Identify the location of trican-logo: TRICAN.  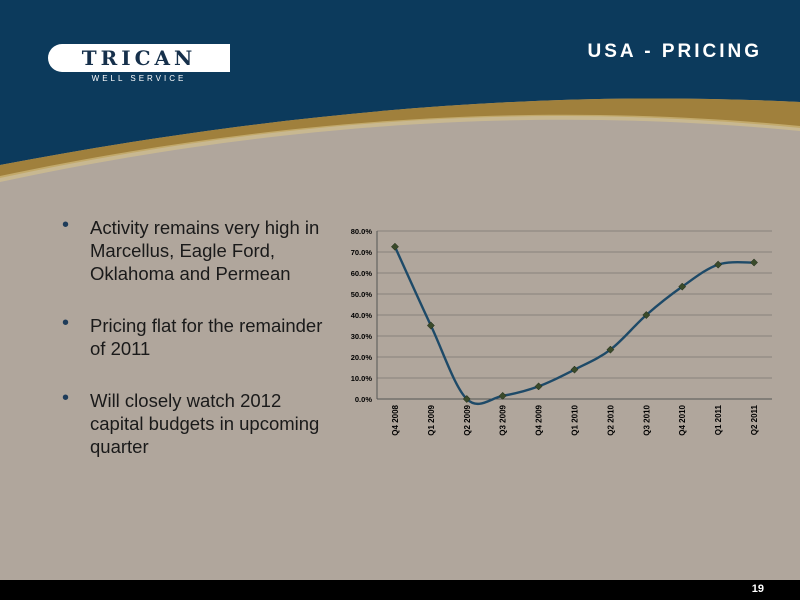
(139, 58).